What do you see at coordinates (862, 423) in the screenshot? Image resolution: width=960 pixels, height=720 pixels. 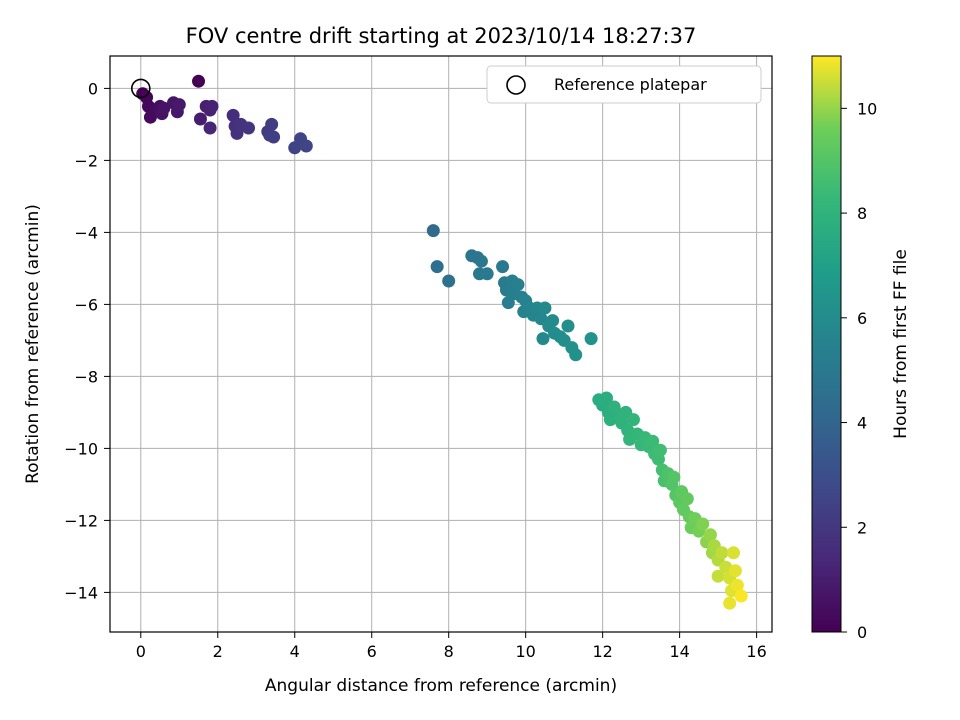 I see `colorbar-tick-label: 4` at bounding box center [862, 423].